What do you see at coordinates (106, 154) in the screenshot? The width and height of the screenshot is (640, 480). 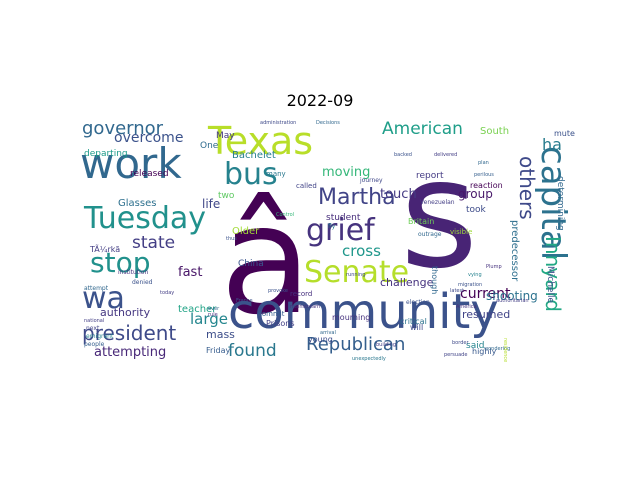 I see `word-51: departing` at bounding box center [106, 154].